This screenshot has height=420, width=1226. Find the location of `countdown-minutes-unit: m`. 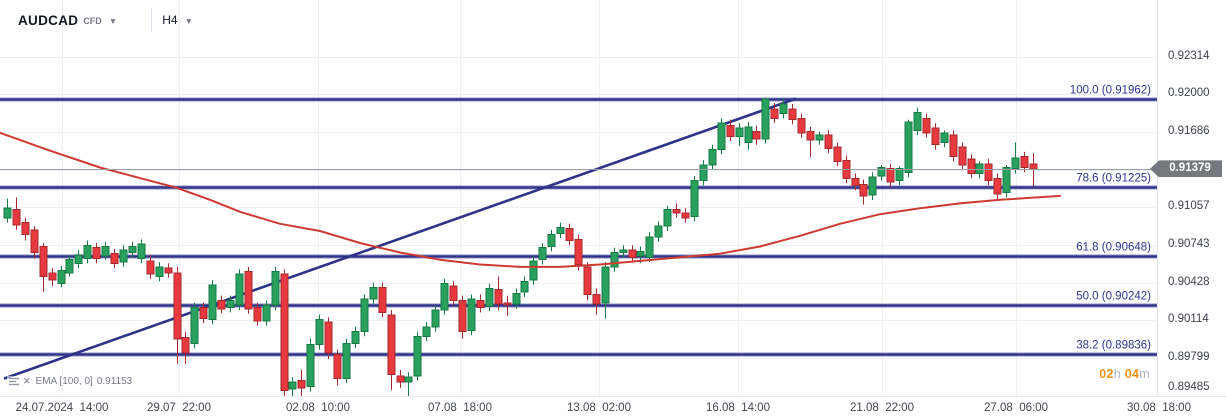

countdown-minutes-unit: m is located at coordinates (1144, 374).